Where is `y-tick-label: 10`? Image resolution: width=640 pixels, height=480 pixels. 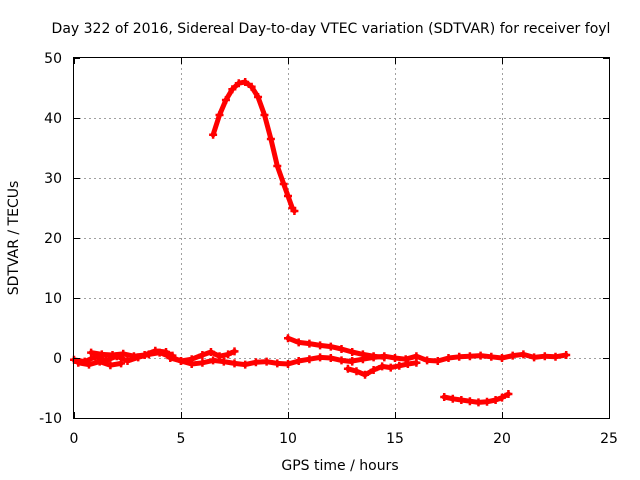 y-tick-label: 10 is located at coordinates (53, 299).